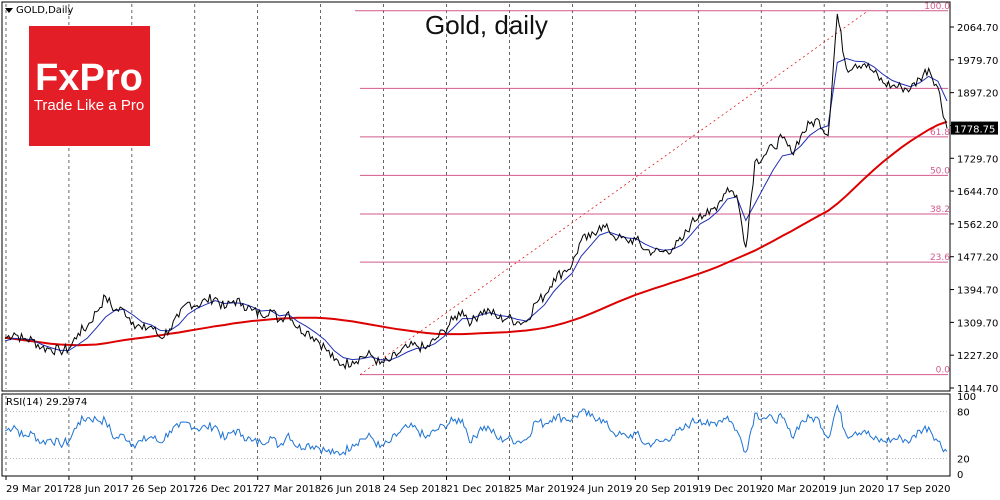 This screenshot has height=500, width=1000. What do you see at coordinates (966, 397) in the screenshot?
I see `rsi-tick-label: 100` at bounding box center [966, 397].